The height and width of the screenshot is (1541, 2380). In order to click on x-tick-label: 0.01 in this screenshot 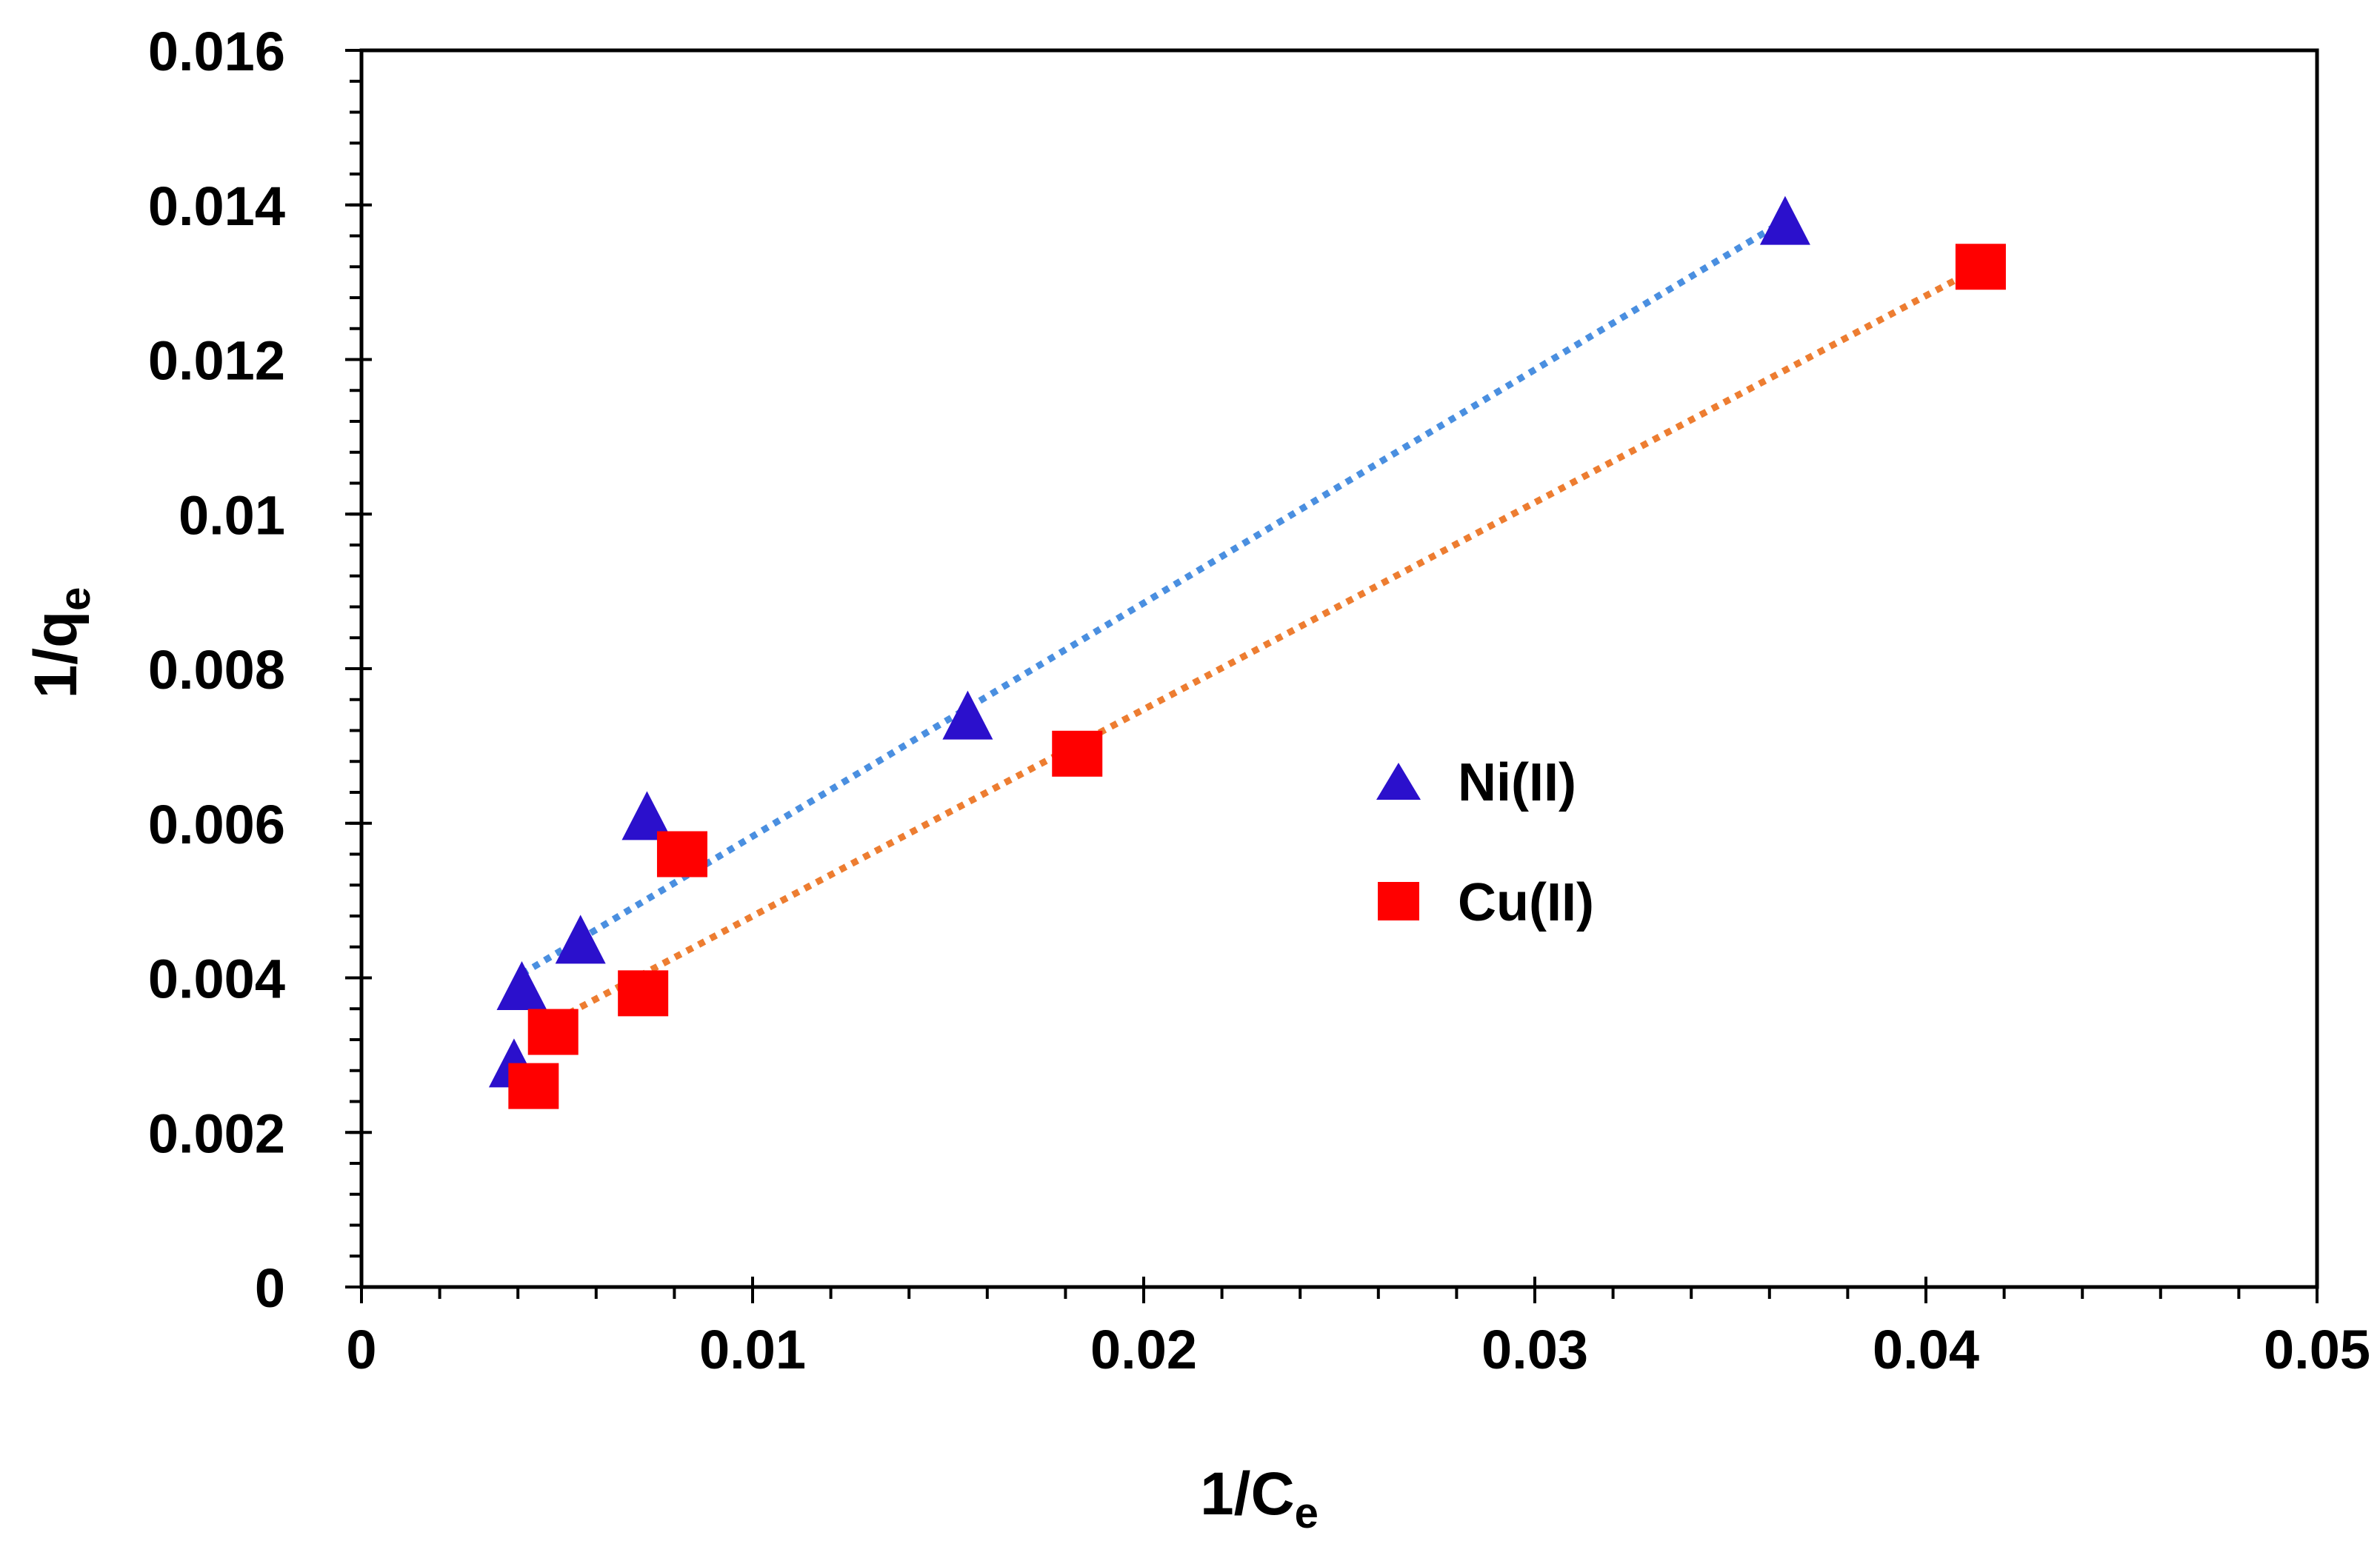, I will do `click(752, 1349)`.